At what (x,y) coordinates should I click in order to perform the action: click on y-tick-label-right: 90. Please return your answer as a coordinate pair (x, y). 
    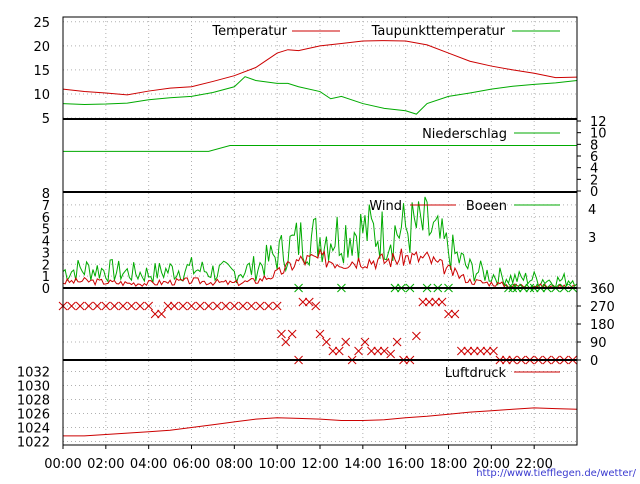
    Looking at the image, I should click on (598, 343).